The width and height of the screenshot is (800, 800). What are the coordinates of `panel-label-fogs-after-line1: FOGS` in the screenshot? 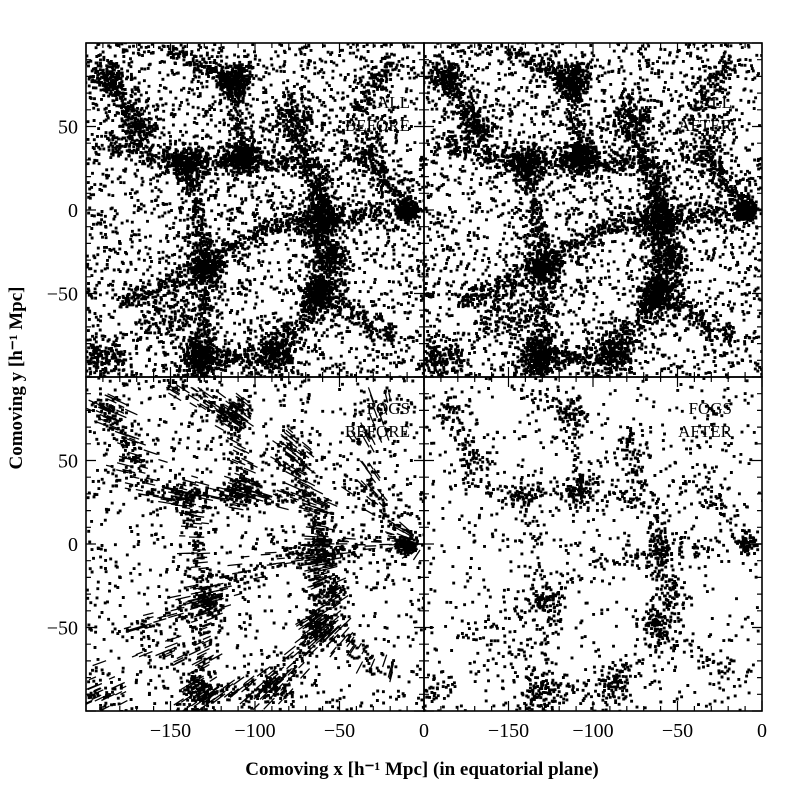 It's located at (710, 408).